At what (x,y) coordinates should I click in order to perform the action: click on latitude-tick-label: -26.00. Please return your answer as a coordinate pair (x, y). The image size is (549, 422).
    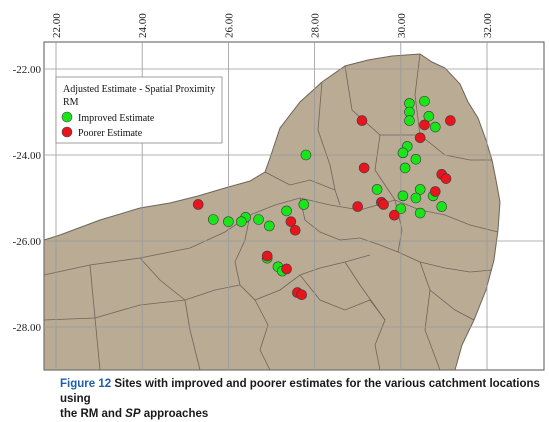
    Looking at the image, I should click on (27, 242).